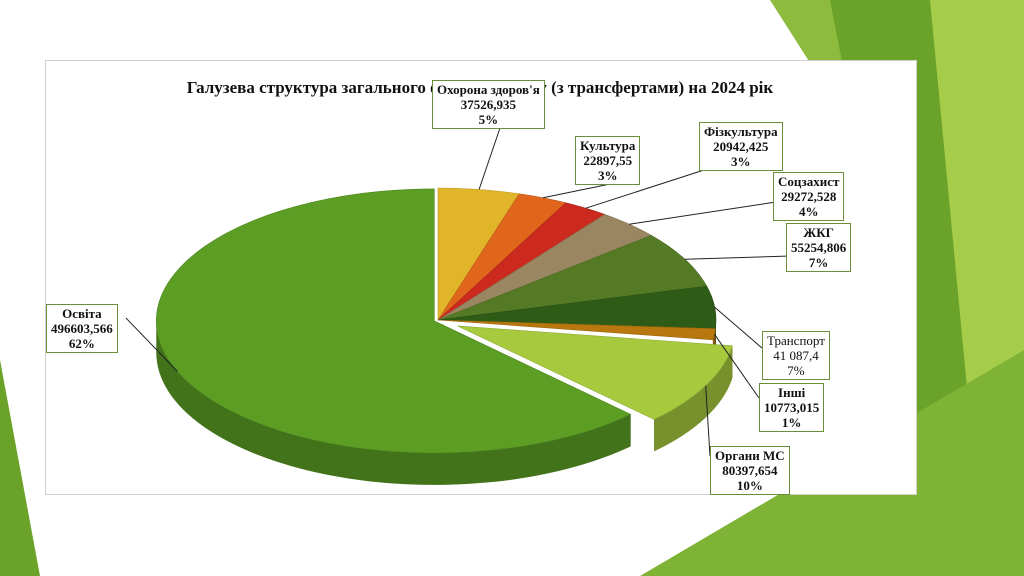  I want to click on label-okhorona-zdorovia: Охорона здоров'я 37526,935 5%, so click(488, 104).